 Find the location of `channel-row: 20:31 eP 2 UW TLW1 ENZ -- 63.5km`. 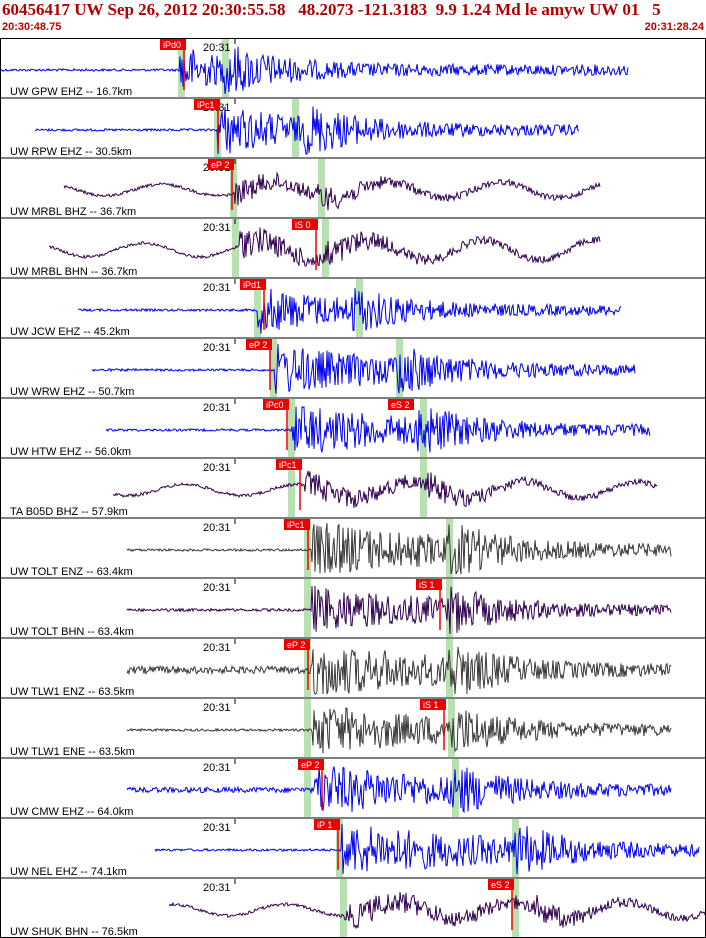

channel-row: 20:31 eP 2 UW TLW1 ENZ -- 63.5km is located at coordinates (353, 669).